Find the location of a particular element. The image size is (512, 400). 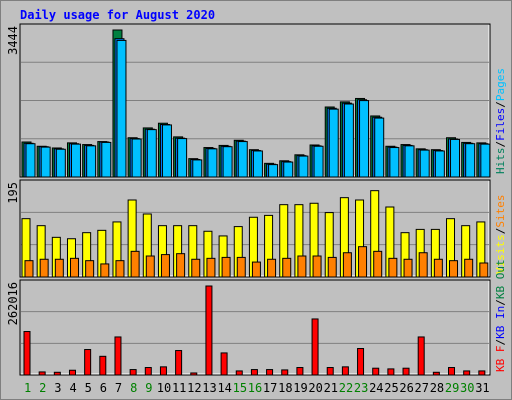

x-tick-label-21: 21 is located at coordinates (331, 388).